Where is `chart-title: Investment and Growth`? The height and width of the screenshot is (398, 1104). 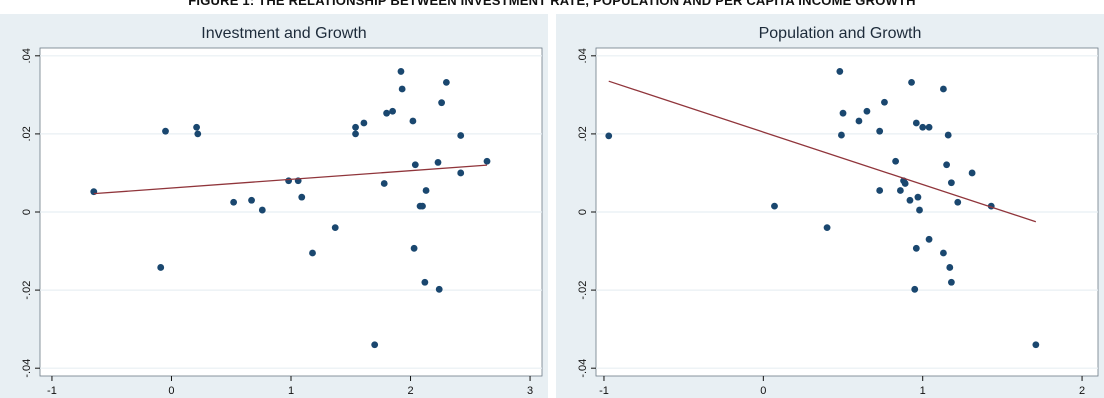
chart-title: Investment and Growth is located at coordinates (283, 33).